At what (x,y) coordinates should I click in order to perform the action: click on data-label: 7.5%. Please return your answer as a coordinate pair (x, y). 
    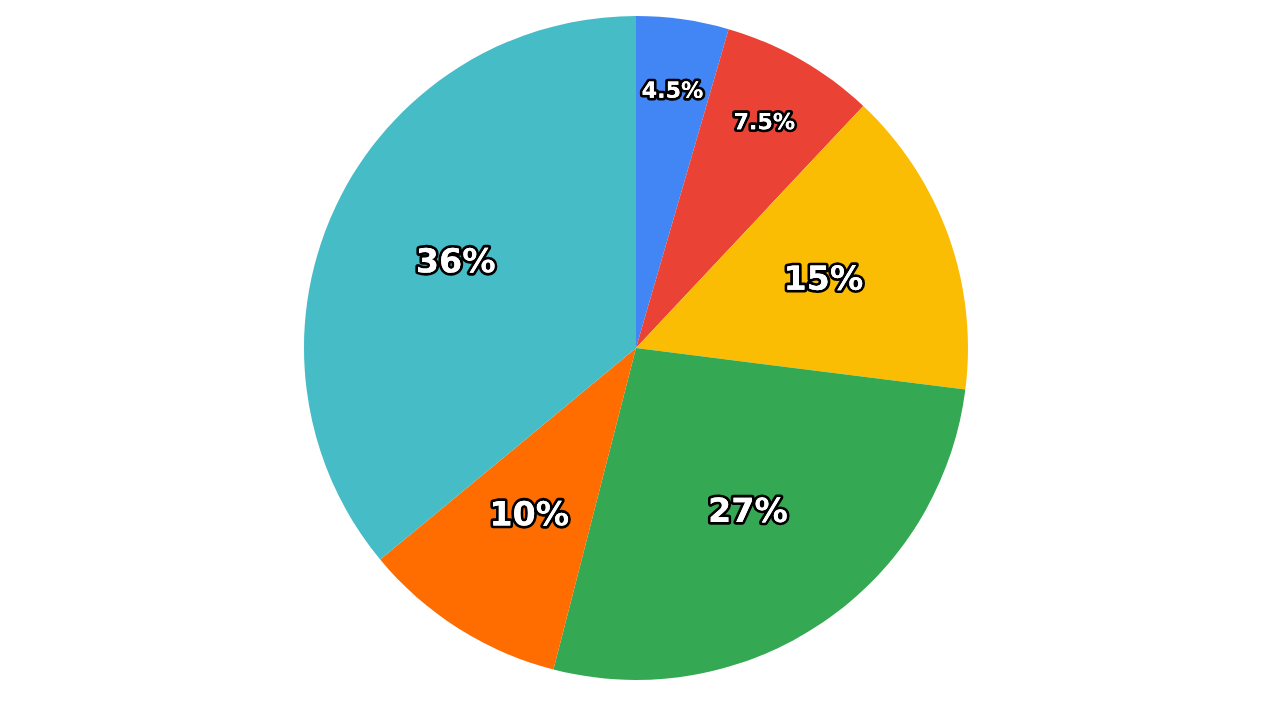
    Looking at the image, I should click on (764, 121).